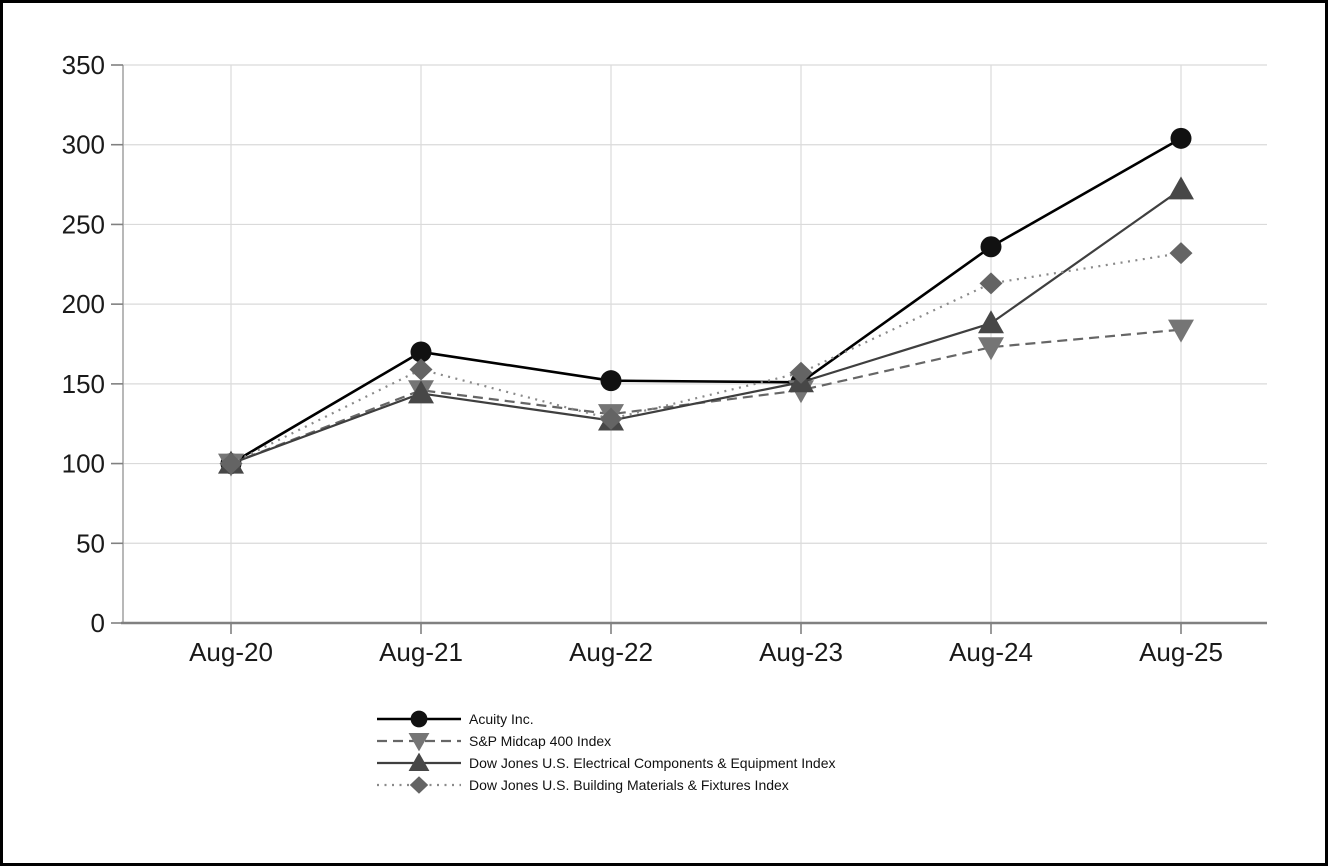 The height and width of the screenshot is (866, 1328). I want to click on legend-marker-diamond-icon, so click(419, 785).